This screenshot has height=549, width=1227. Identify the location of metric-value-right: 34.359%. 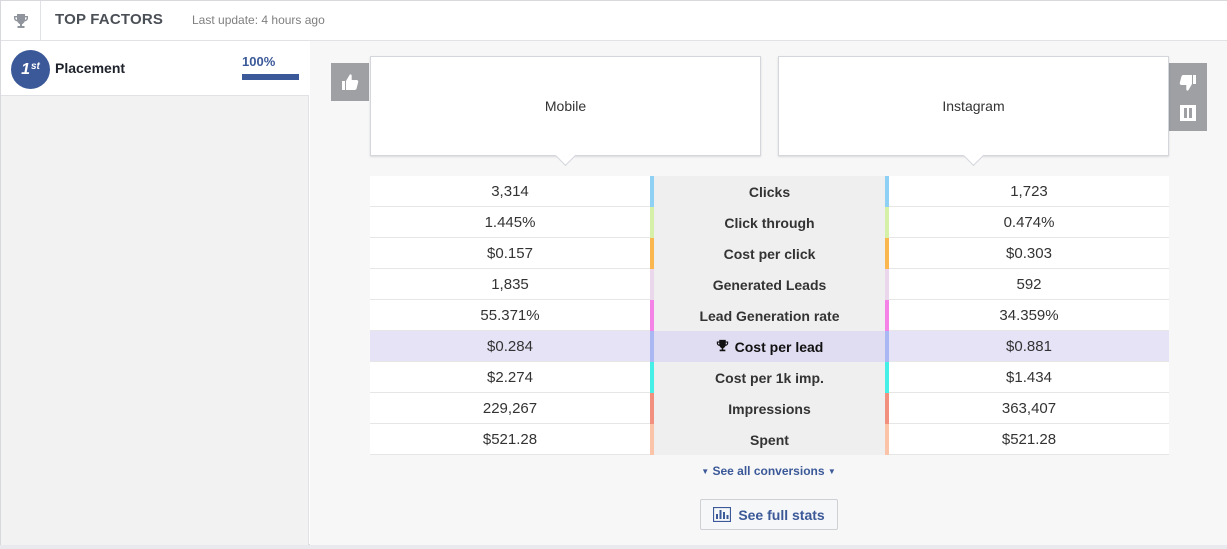
(1029, 315).